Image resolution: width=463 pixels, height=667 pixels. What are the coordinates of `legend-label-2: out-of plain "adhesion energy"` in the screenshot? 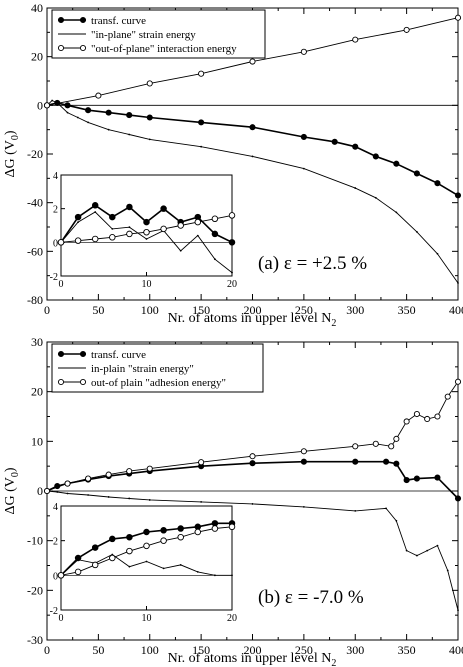 It's located at (158, 383).